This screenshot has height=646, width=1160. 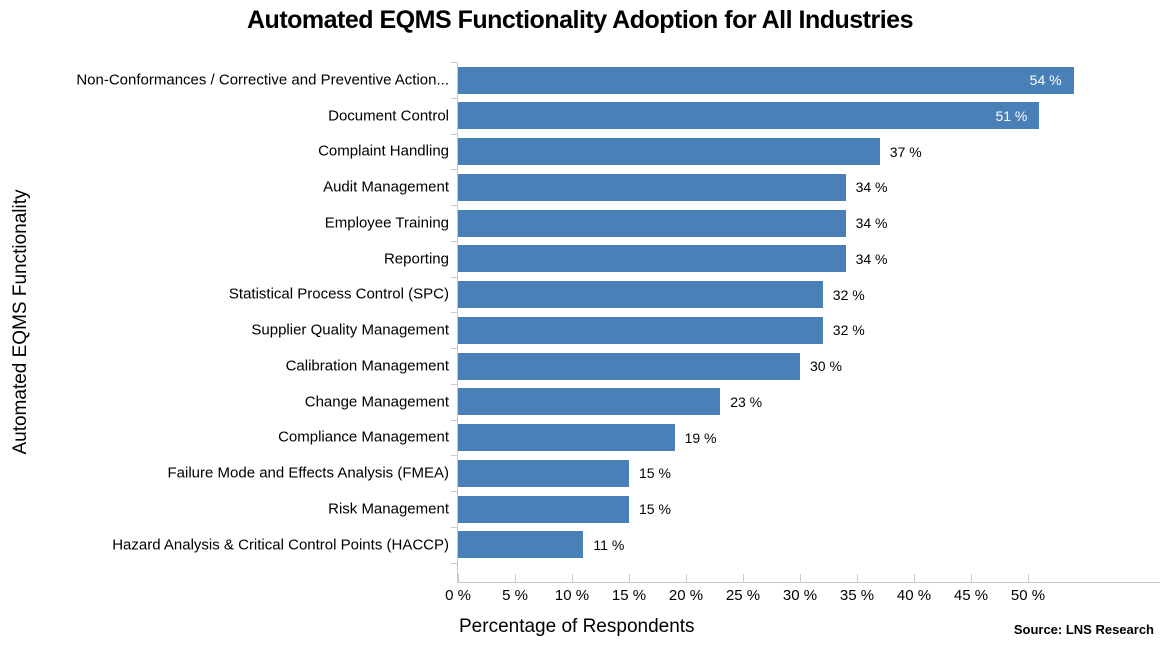 I want to click on bar-value-label: 51 %, so click(x=1011, y=115).